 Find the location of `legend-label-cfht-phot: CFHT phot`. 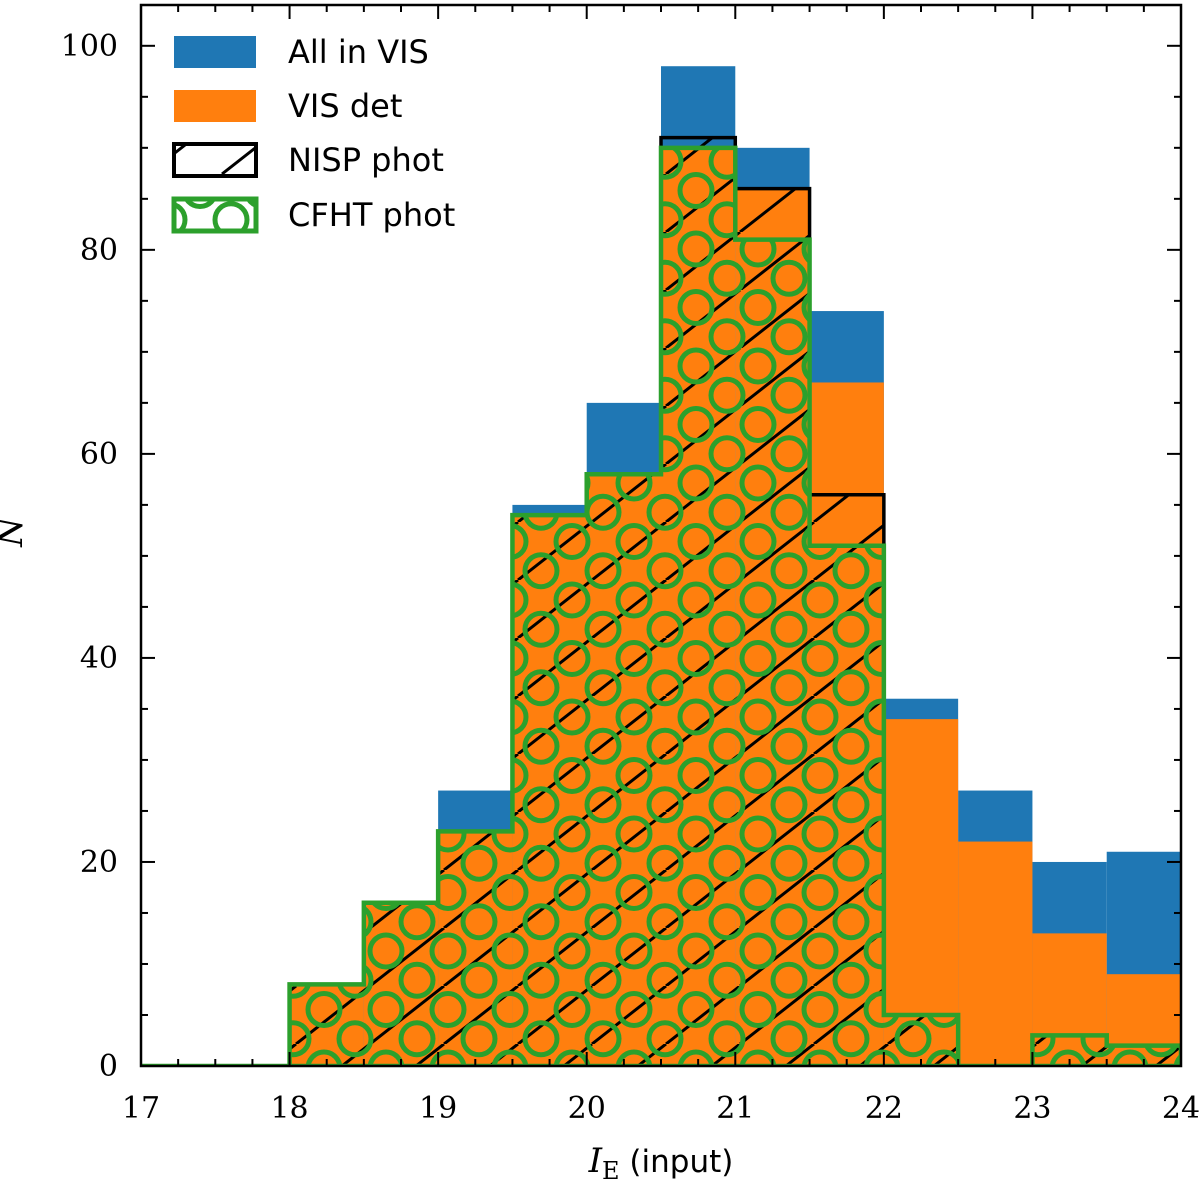

legend-label-cfht-phot: CFHT phot is located at coordinates (371, 215).